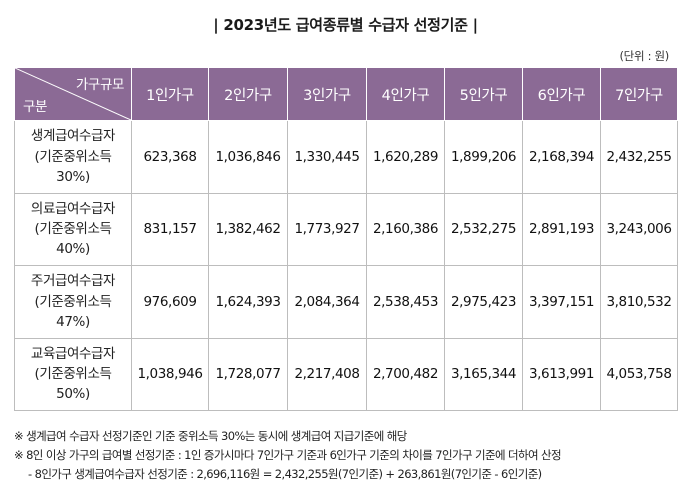  I want to click on column-header: 7인가구, so click(639, 94).